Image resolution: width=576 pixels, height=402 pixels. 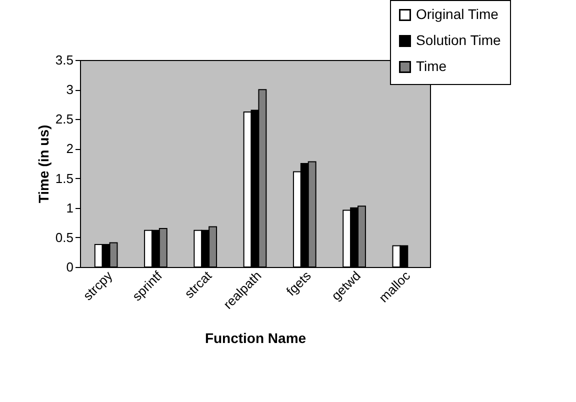 What do you see at coordinates (70, 208) in the screenshot?
I see `y-tick-label: 1` at bounding box center [70, 208].